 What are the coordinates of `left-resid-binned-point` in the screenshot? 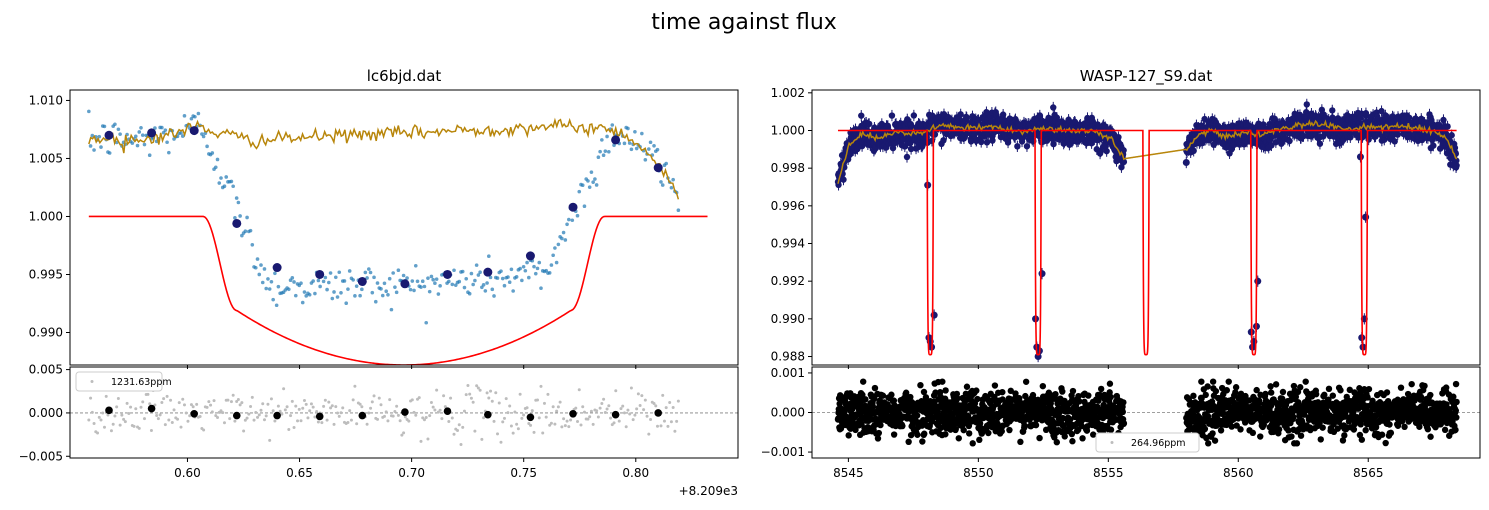 It's located at (151, 408).